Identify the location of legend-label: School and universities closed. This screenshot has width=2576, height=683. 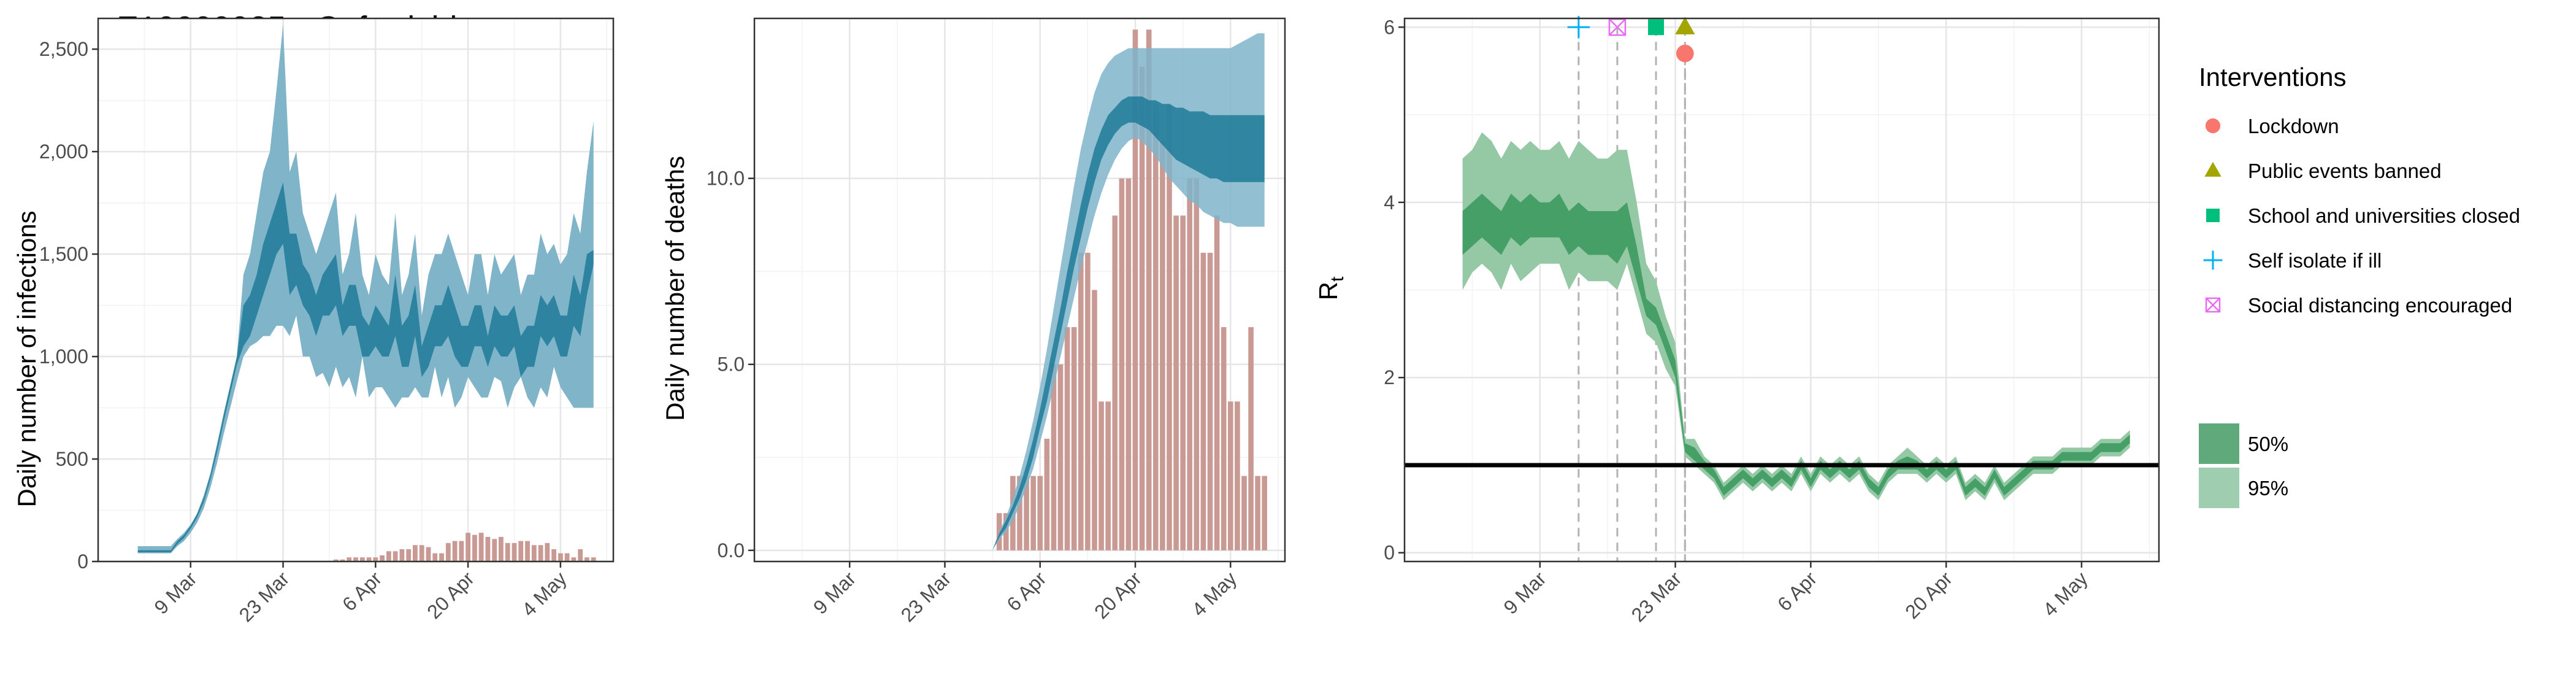
(2384, 216).